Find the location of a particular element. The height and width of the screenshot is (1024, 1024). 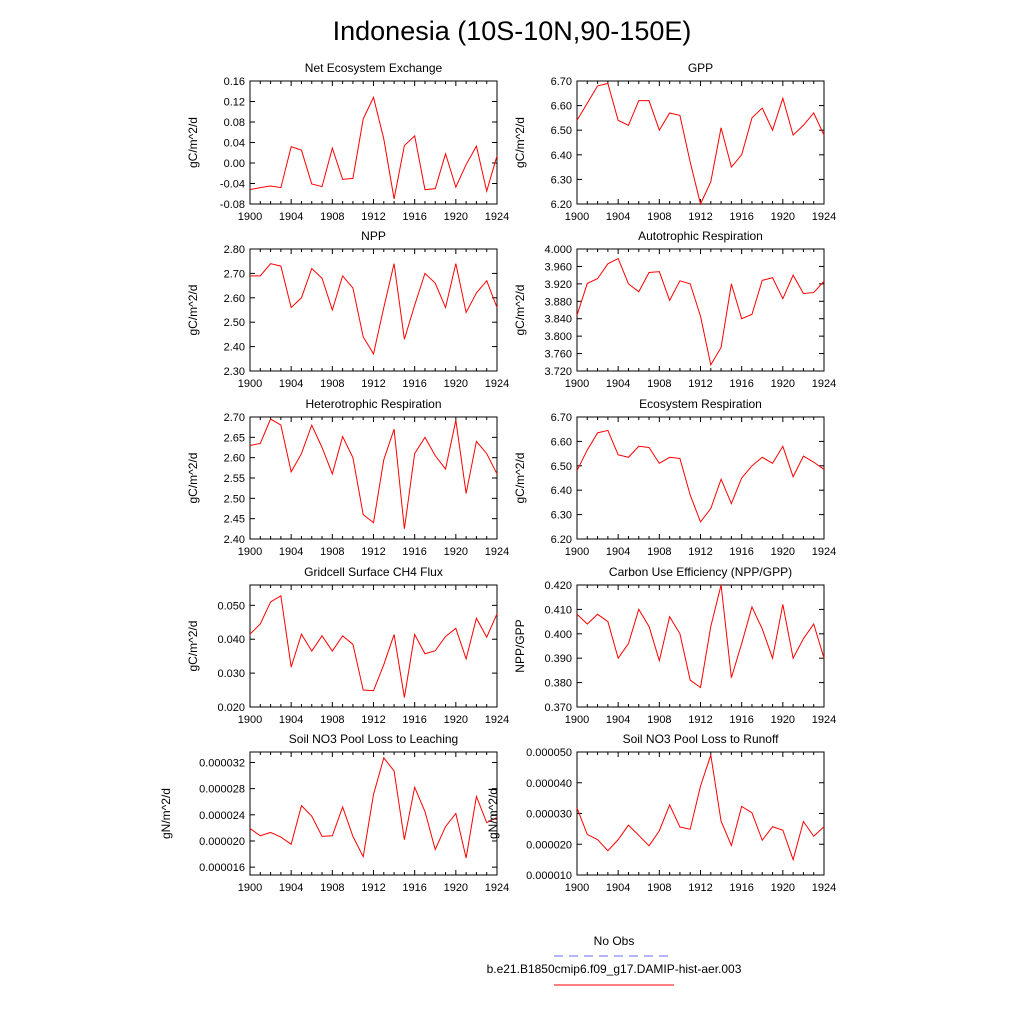

panel-title: Ecosystem Respiration is located at coordinates (700, 404).